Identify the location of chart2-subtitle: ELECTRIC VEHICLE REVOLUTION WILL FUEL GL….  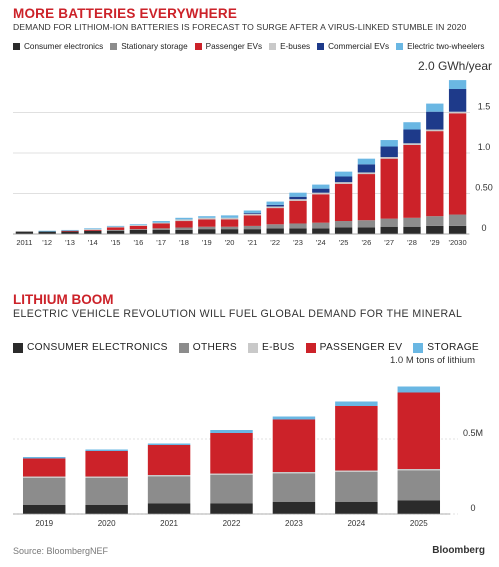
(238, 314).